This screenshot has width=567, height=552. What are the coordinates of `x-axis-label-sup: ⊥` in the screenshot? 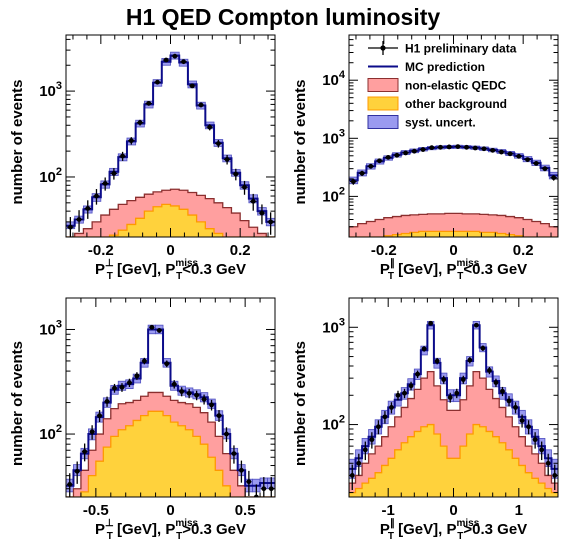 It's located at (109, 523).